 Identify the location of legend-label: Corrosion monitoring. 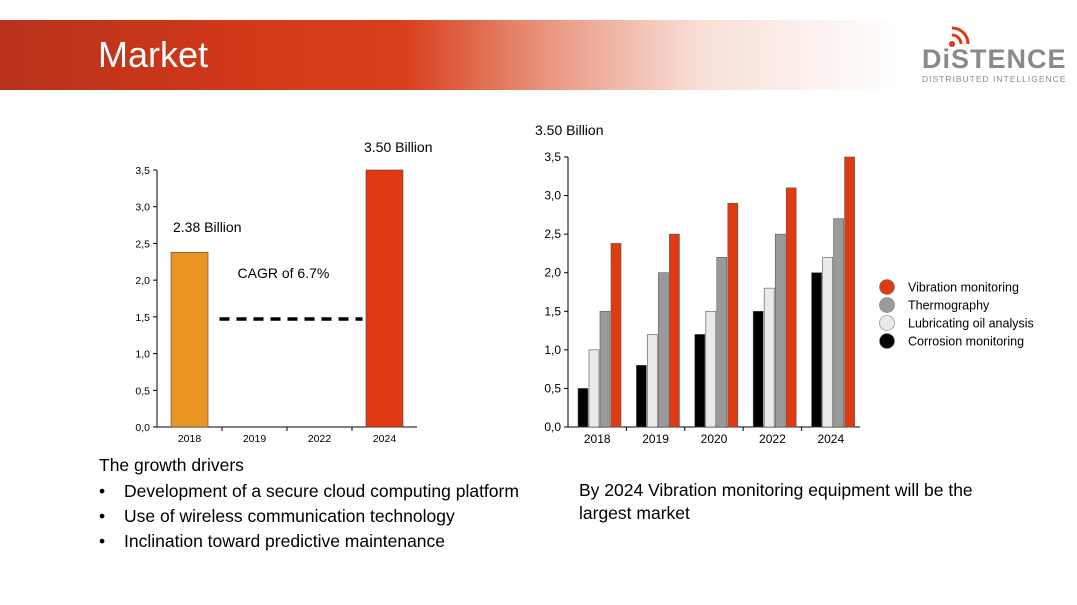
(966, 342).